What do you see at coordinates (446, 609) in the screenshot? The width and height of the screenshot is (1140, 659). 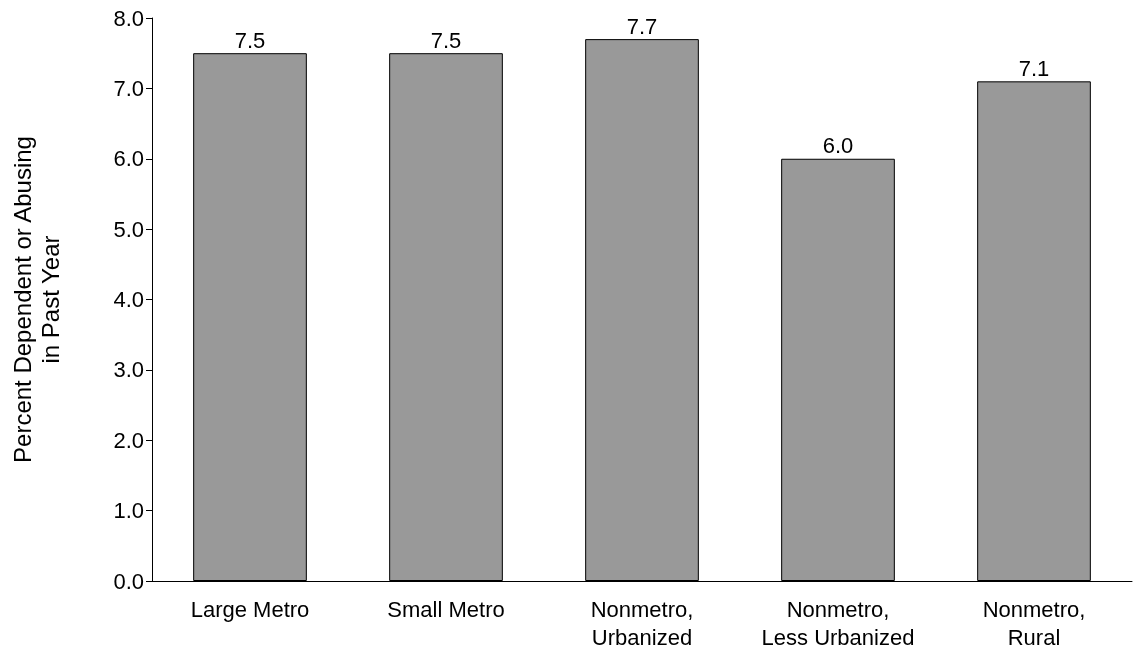 I see `x-tick-label: Small Metro` at bounding box center [446, 609].